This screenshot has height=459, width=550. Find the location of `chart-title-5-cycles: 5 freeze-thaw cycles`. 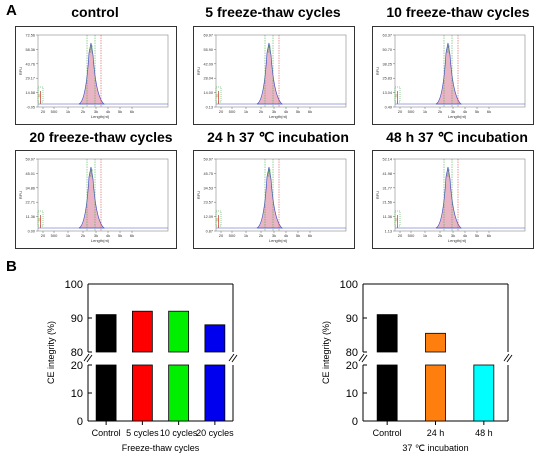

chart-title-5-cycles: 5 freeze-thaw cycles is located at coordinates (273, 12).